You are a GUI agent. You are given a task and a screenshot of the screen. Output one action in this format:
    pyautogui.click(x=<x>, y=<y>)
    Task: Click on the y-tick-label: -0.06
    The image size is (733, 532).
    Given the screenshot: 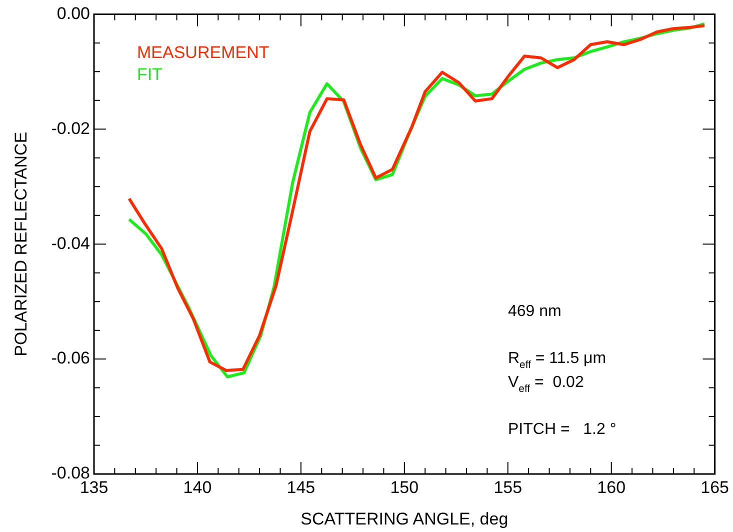 What is the action you would take?
    pyautogui.click(x=70, y=358)
    